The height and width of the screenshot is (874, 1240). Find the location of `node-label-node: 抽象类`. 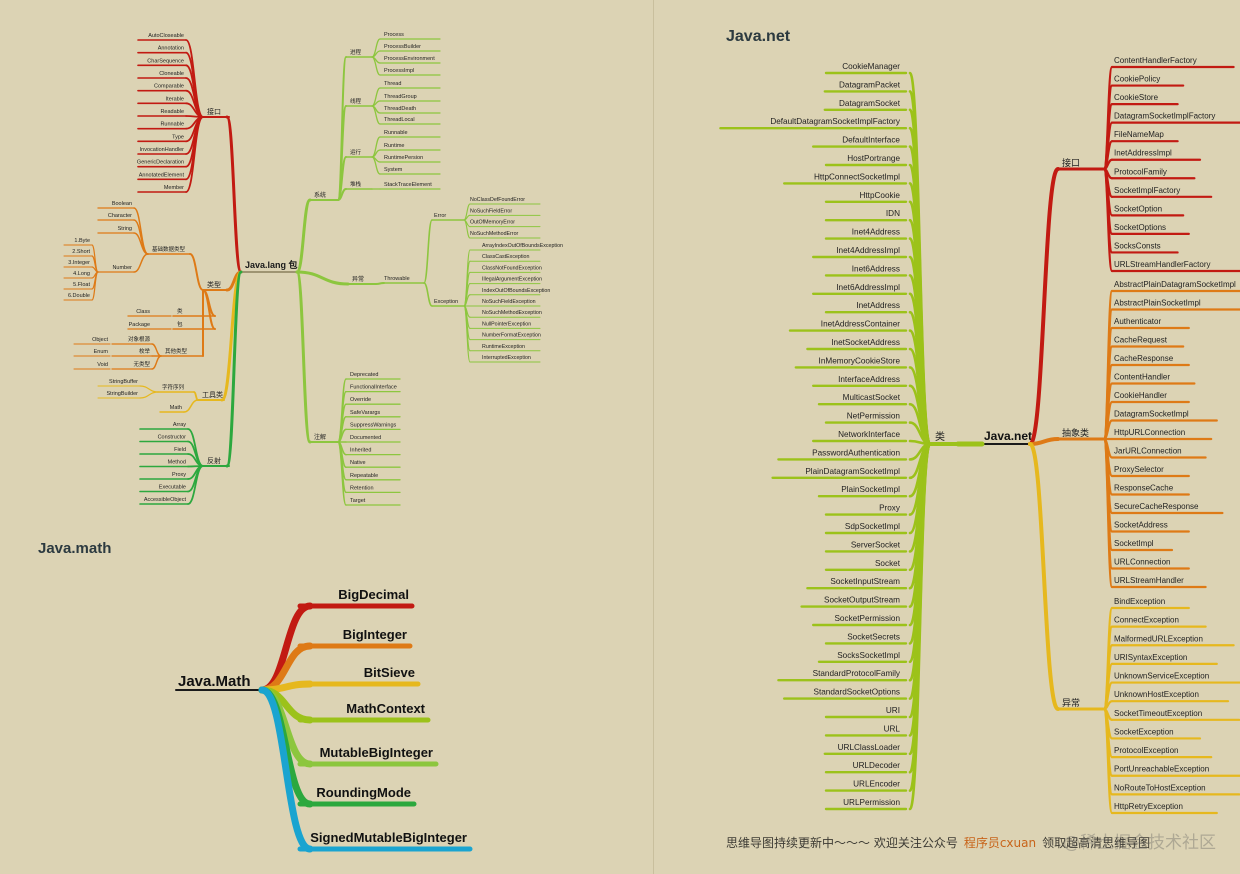

node-label-node: 抽象类 is located at coordinates (1075, 432).